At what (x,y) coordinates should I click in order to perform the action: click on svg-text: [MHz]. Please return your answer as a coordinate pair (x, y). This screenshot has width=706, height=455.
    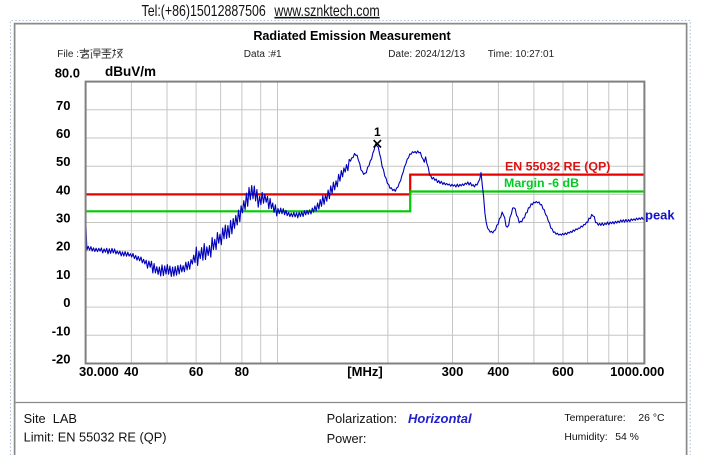
    Looking at the image, I should click on (364, 371).